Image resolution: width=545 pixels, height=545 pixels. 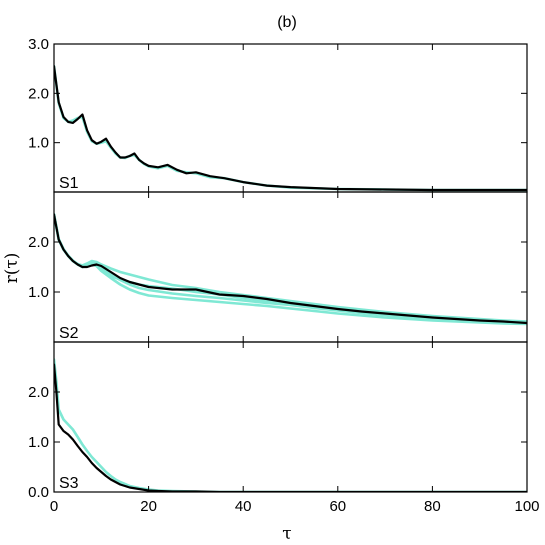 What do you see at coordinates (69, 333) in the screenshot?
I see `panel-label: S2` at bounding box center [69, 333].